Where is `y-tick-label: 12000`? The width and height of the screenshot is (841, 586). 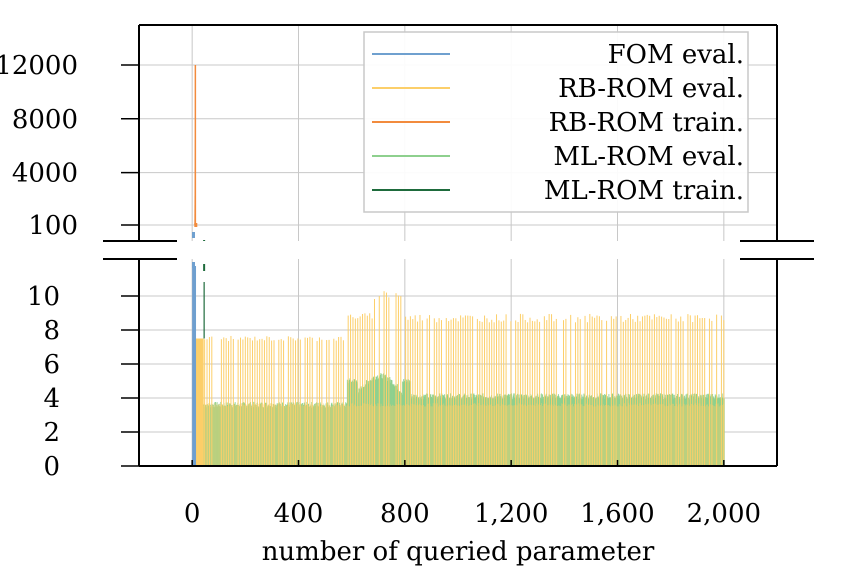
y-tick-label: 12000 is located at coordinates (39, 66).